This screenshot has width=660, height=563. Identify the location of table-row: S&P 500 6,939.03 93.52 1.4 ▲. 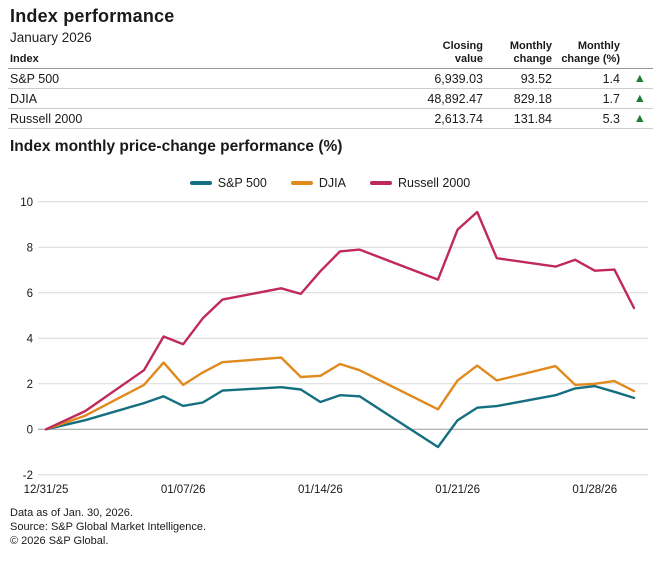
(330, 79).